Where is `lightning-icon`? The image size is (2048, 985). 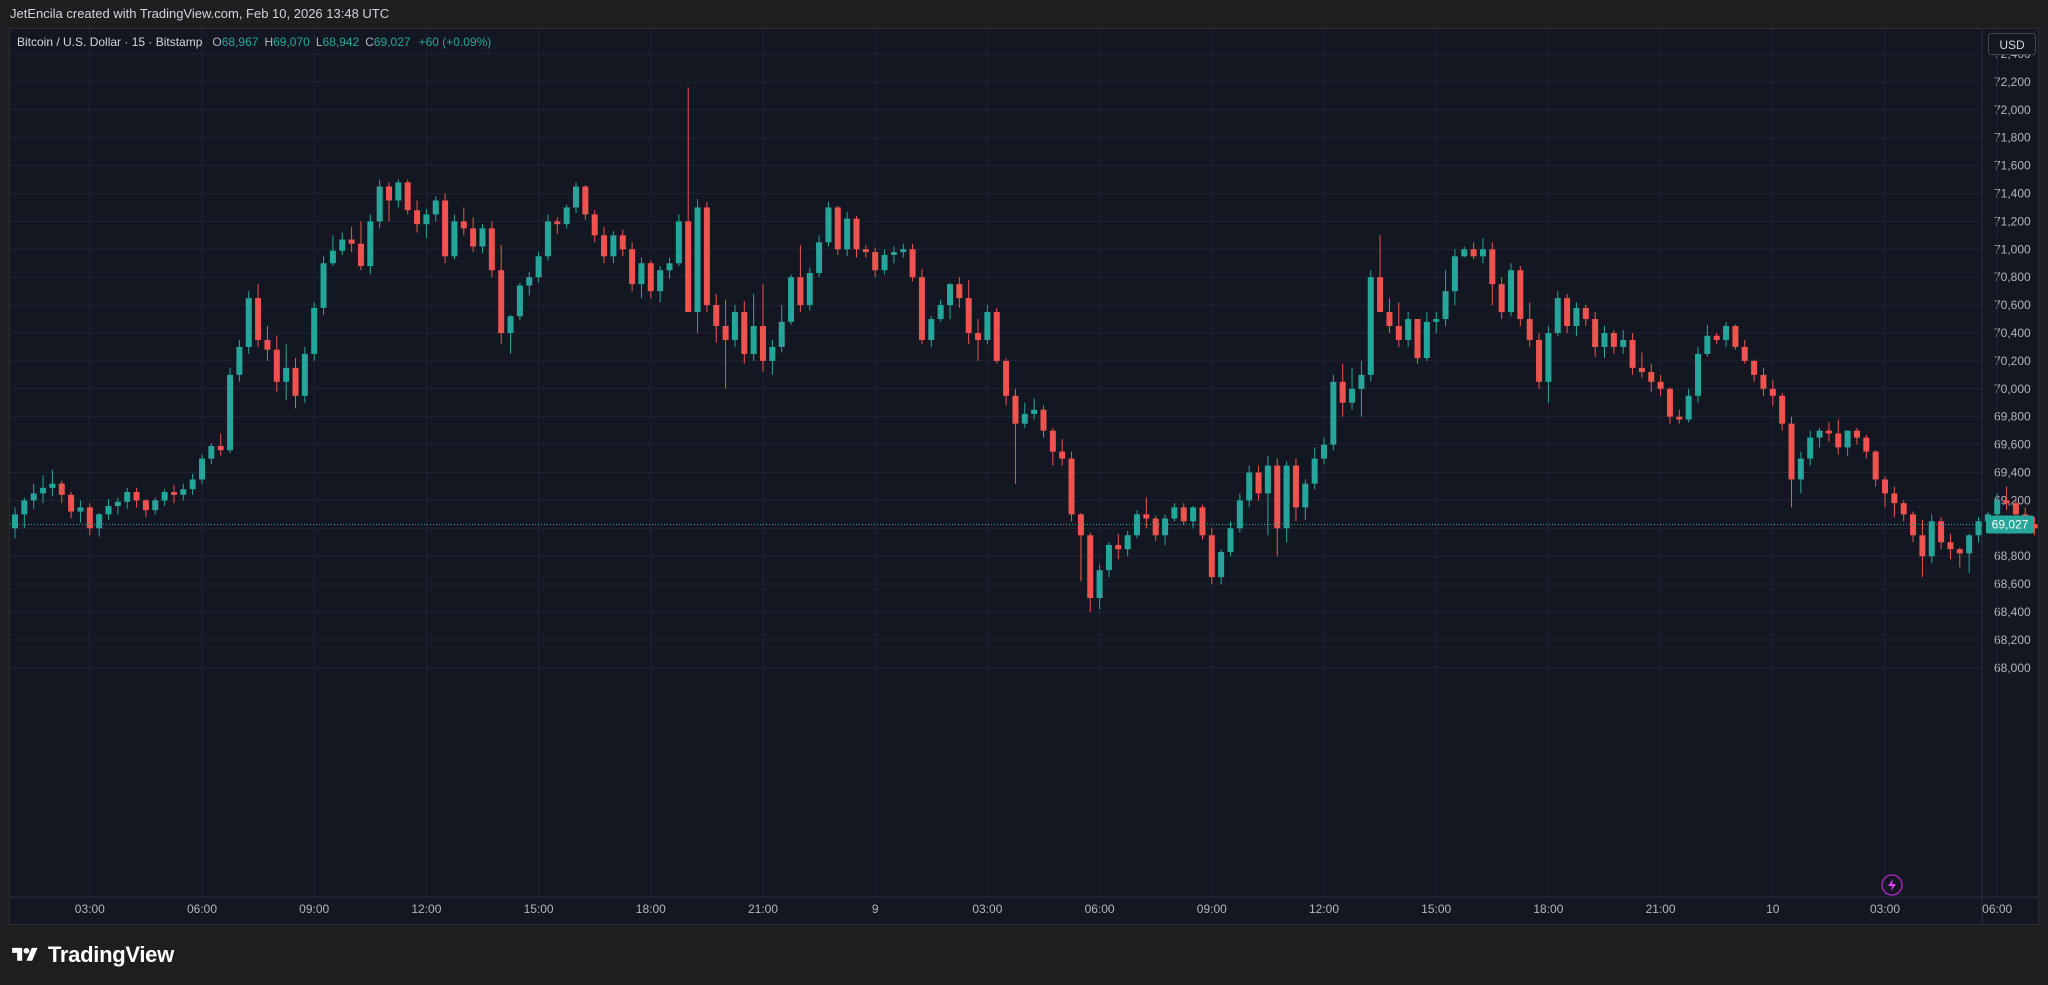
lightning-icon is located at coordinates (1892, 885).